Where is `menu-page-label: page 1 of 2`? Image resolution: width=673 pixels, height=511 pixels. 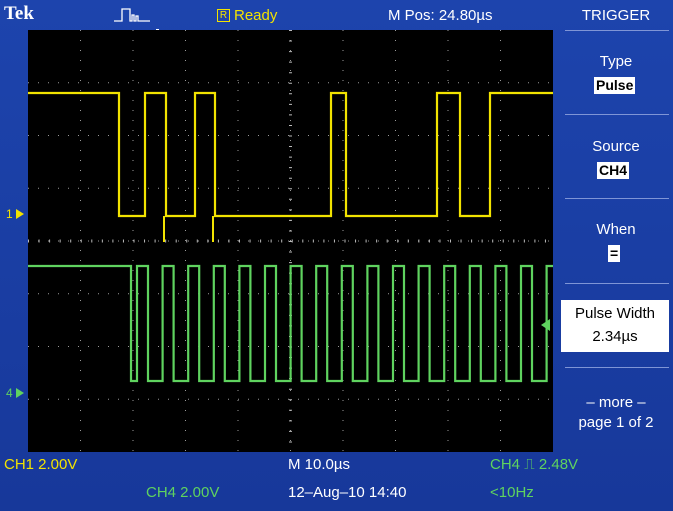
menu-page-label: page 1 of 2 is located at coordinates (616, 422).